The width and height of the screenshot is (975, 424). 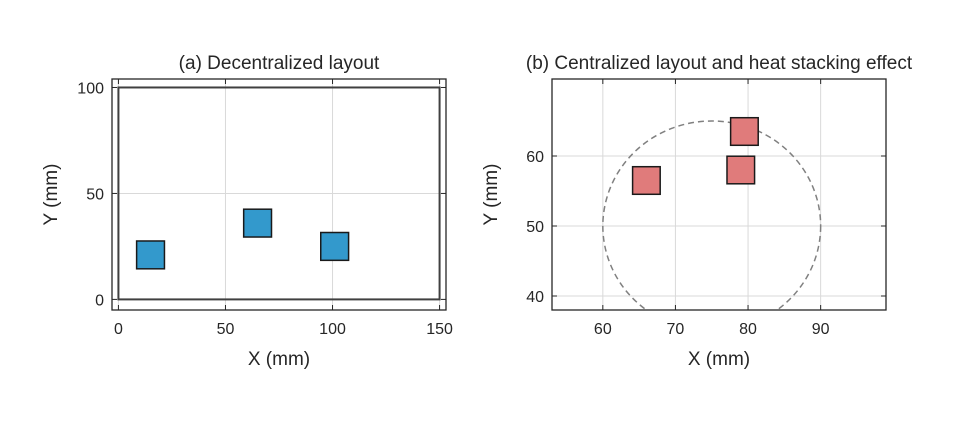 What do you see at coordinates (491, 195) in the screenshot?
I see `panel-b-y-axis-label: Y (mm)` at bounding box center [491, 195].